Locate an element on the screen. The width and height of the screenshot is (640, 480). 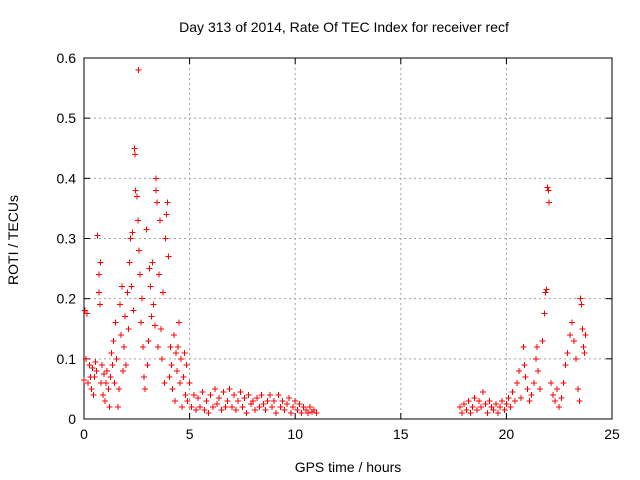
y-tick-label: 0.5 is located at coordinates (67, 118).